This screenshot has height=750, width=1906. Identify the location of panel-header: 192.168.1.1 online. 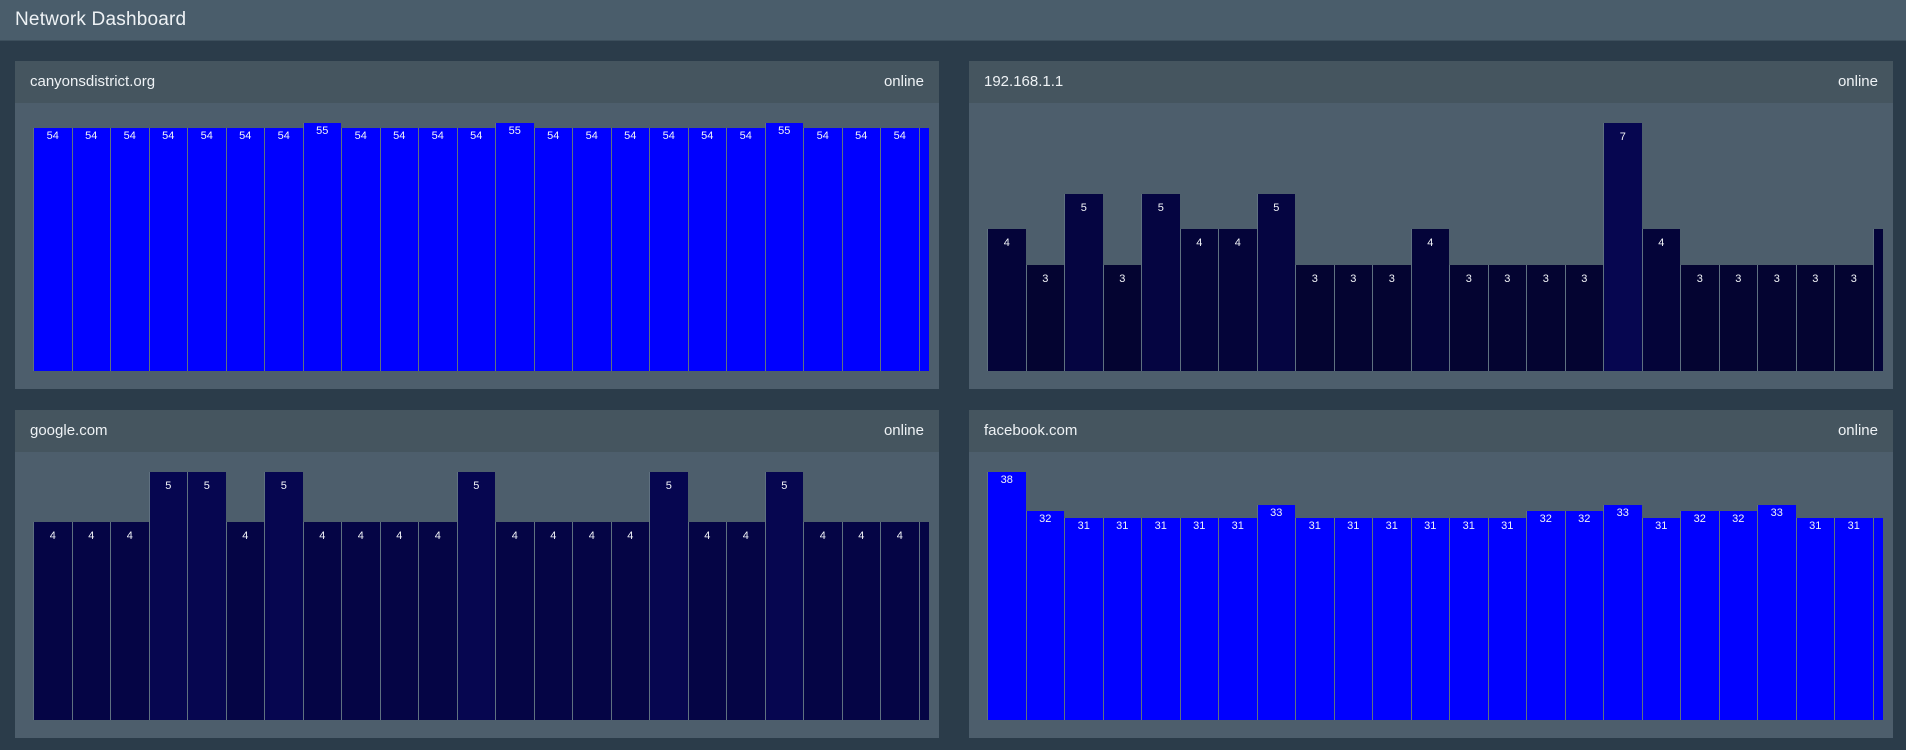
(1431, 82).